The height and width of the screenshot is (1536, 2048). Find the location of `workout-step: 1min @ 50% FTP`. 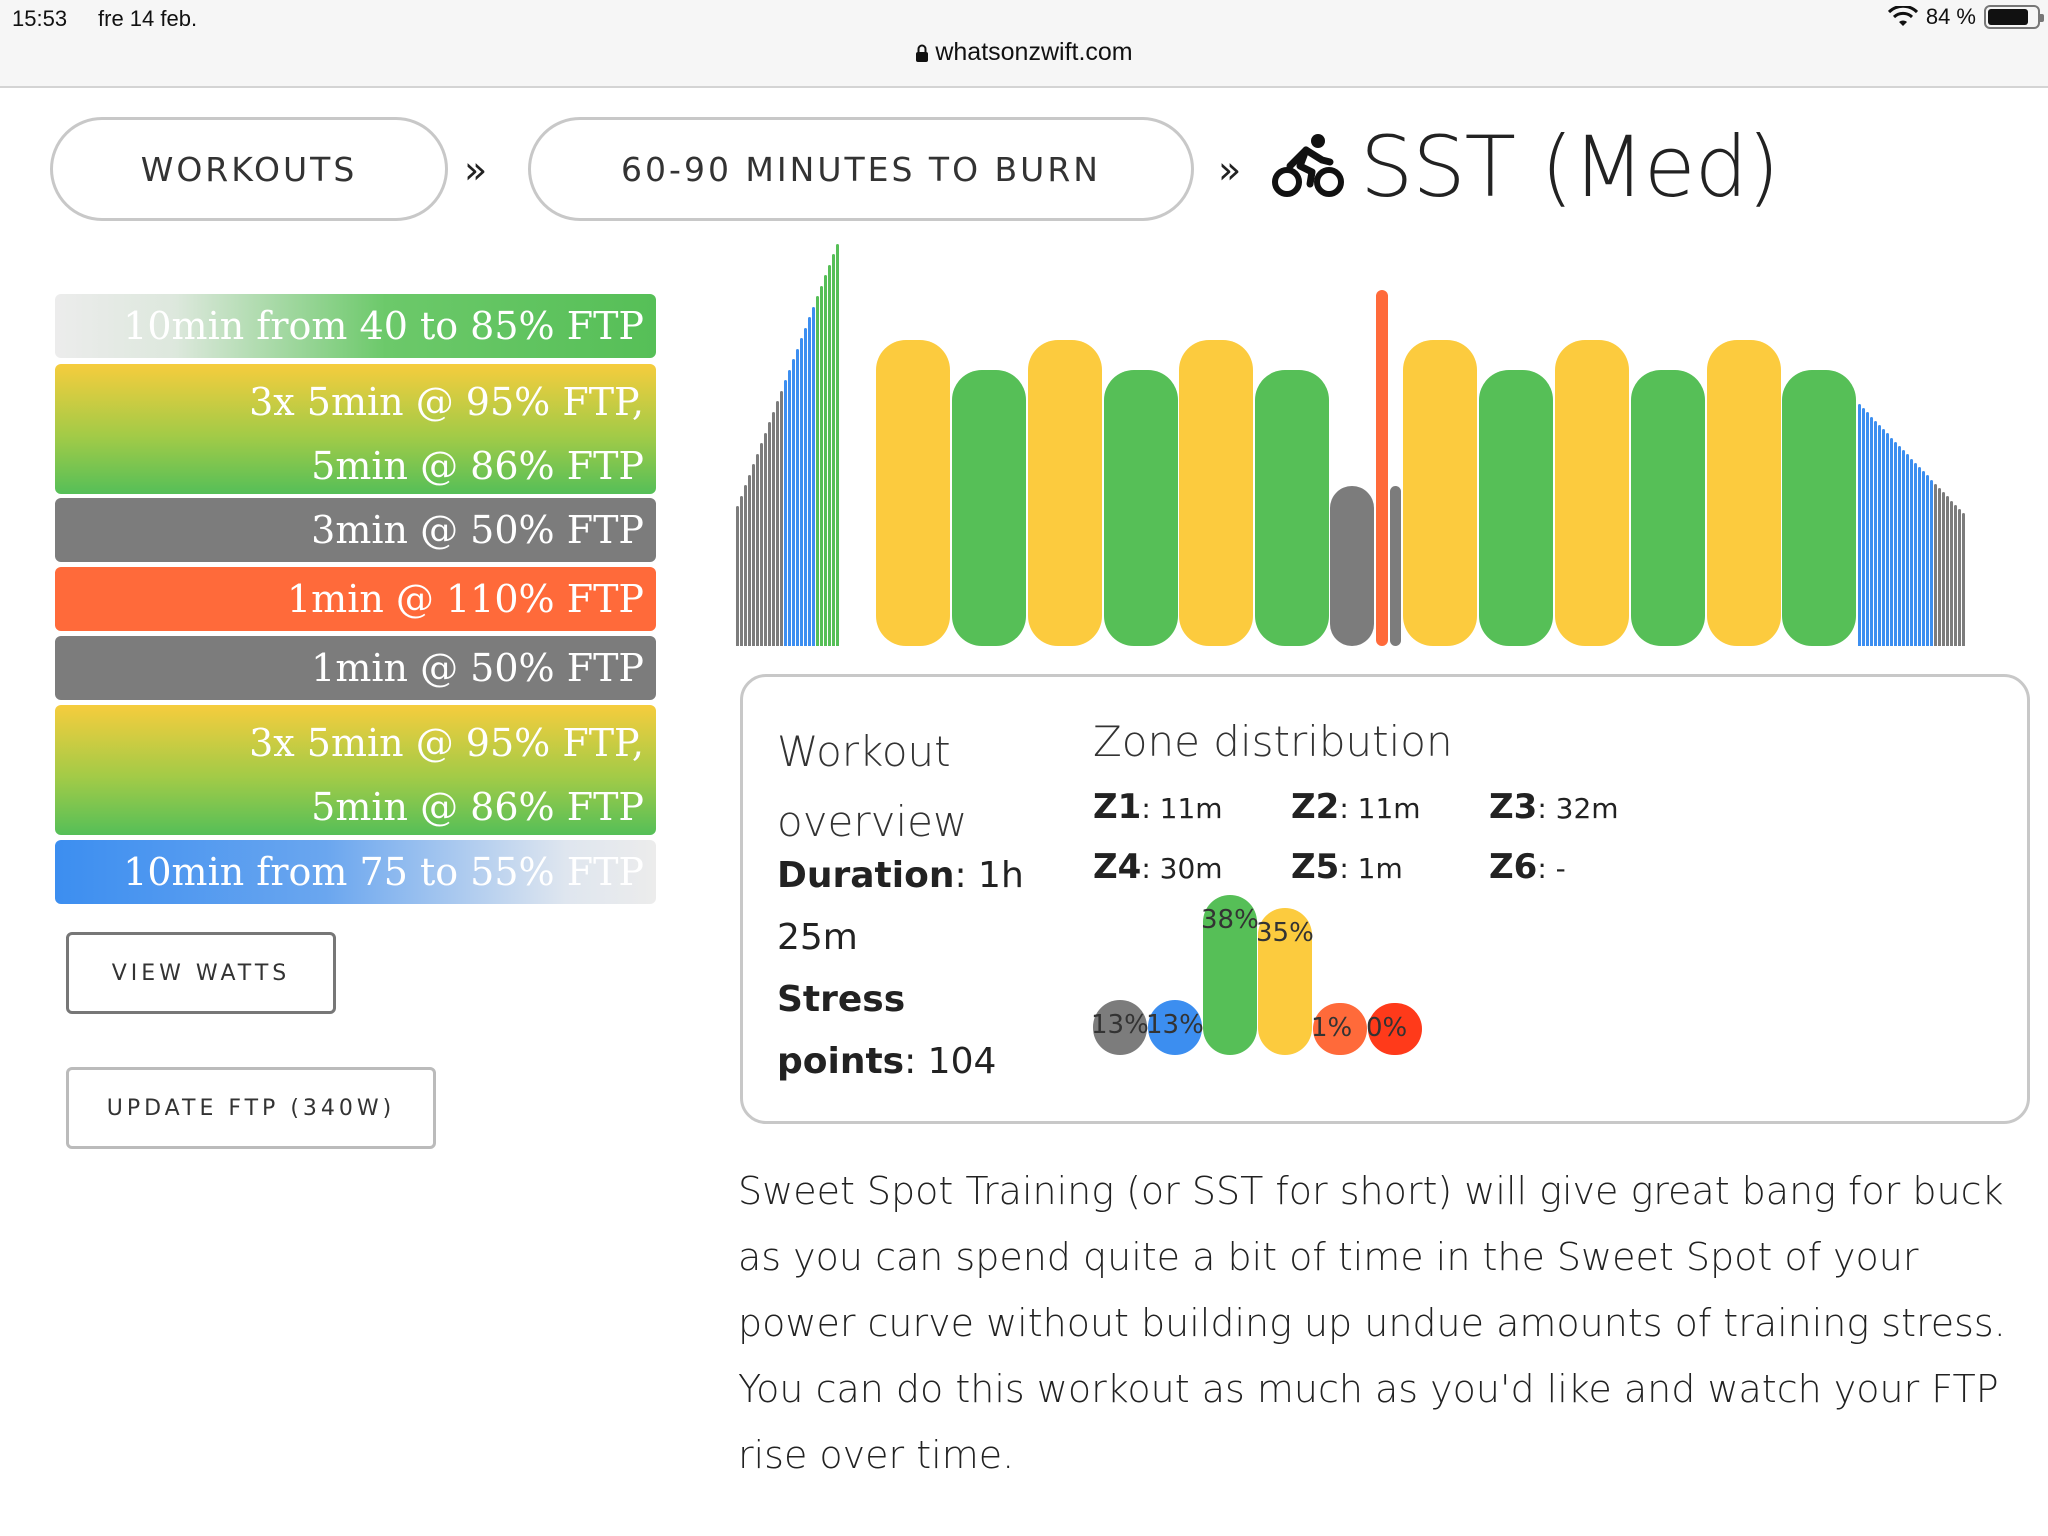

workout-step: 1min @ 50% FTP is located at coordinates (355, 668).